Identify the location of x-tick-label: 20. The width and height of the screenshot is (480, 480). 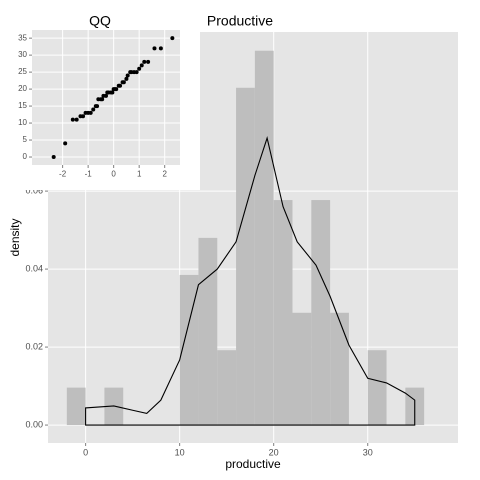
(274, 453).